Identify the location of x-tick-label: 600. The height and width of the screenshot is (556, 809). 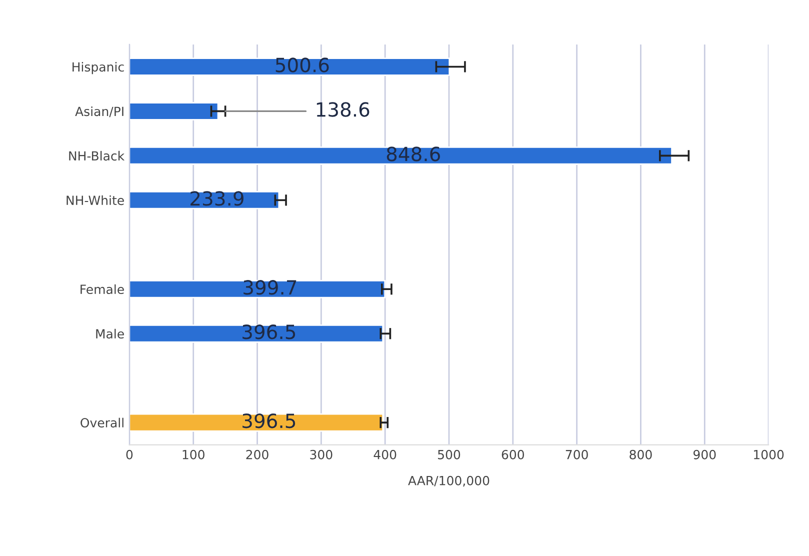
(513, 455).